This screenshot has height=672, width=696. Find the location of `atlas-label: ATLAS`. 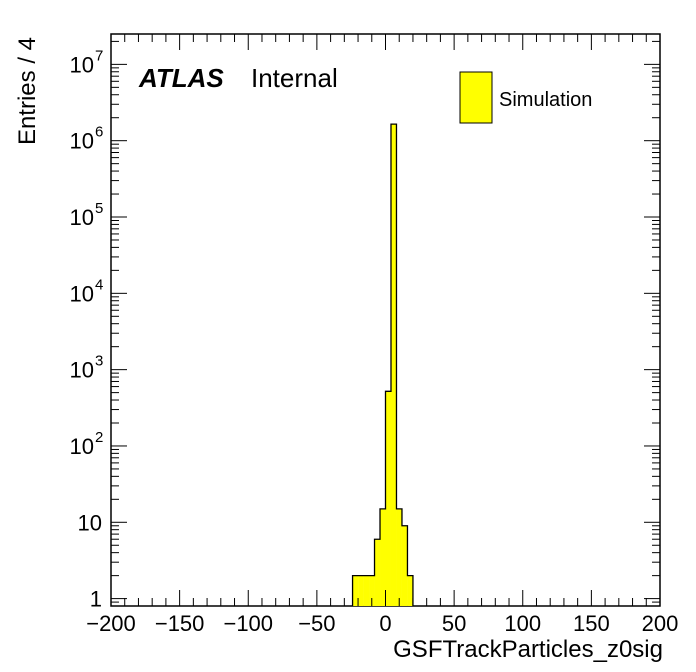

atlas-label: ATLAS is located at coordinates (181, 78).